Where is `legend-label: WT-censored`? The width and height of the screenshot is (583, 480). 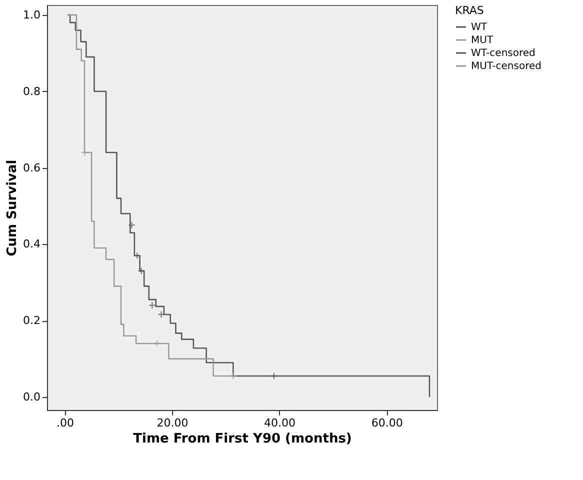 legend-label: WT-censored is located at coordinates (503, 53).